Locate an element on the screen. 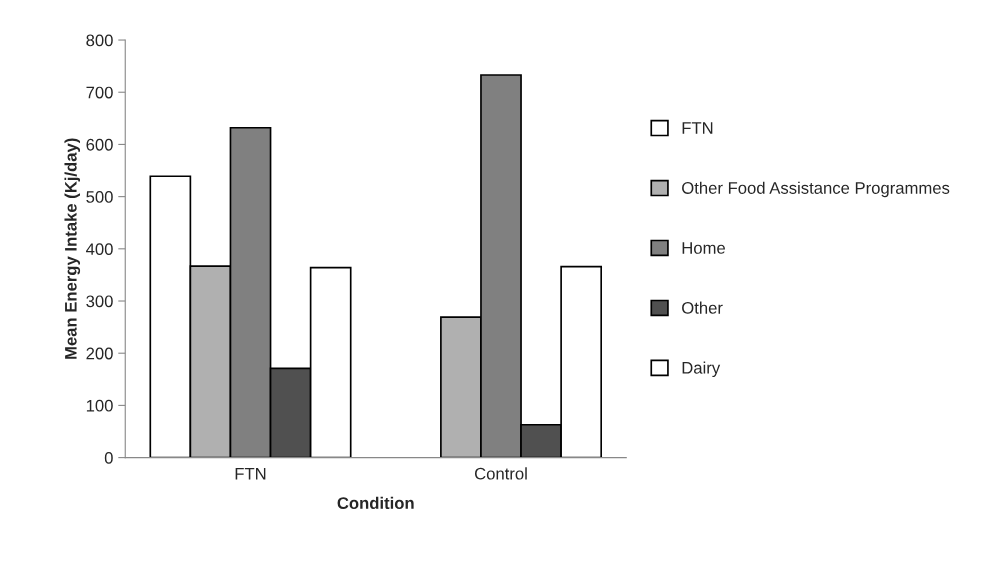 The width and height of the screenshot is (1002, 572). x-axis-title: Condition is located at coordinates (375, 502).